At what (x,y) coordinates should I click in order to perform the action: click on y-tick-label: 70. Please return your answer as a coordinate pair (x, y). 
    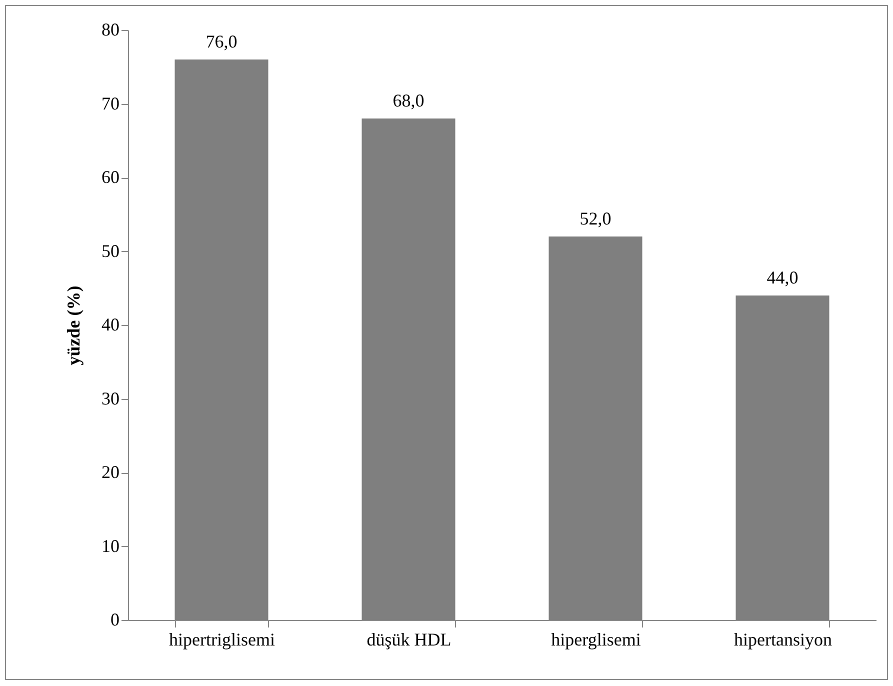
    Looking at the image, I should click on (111, 103).